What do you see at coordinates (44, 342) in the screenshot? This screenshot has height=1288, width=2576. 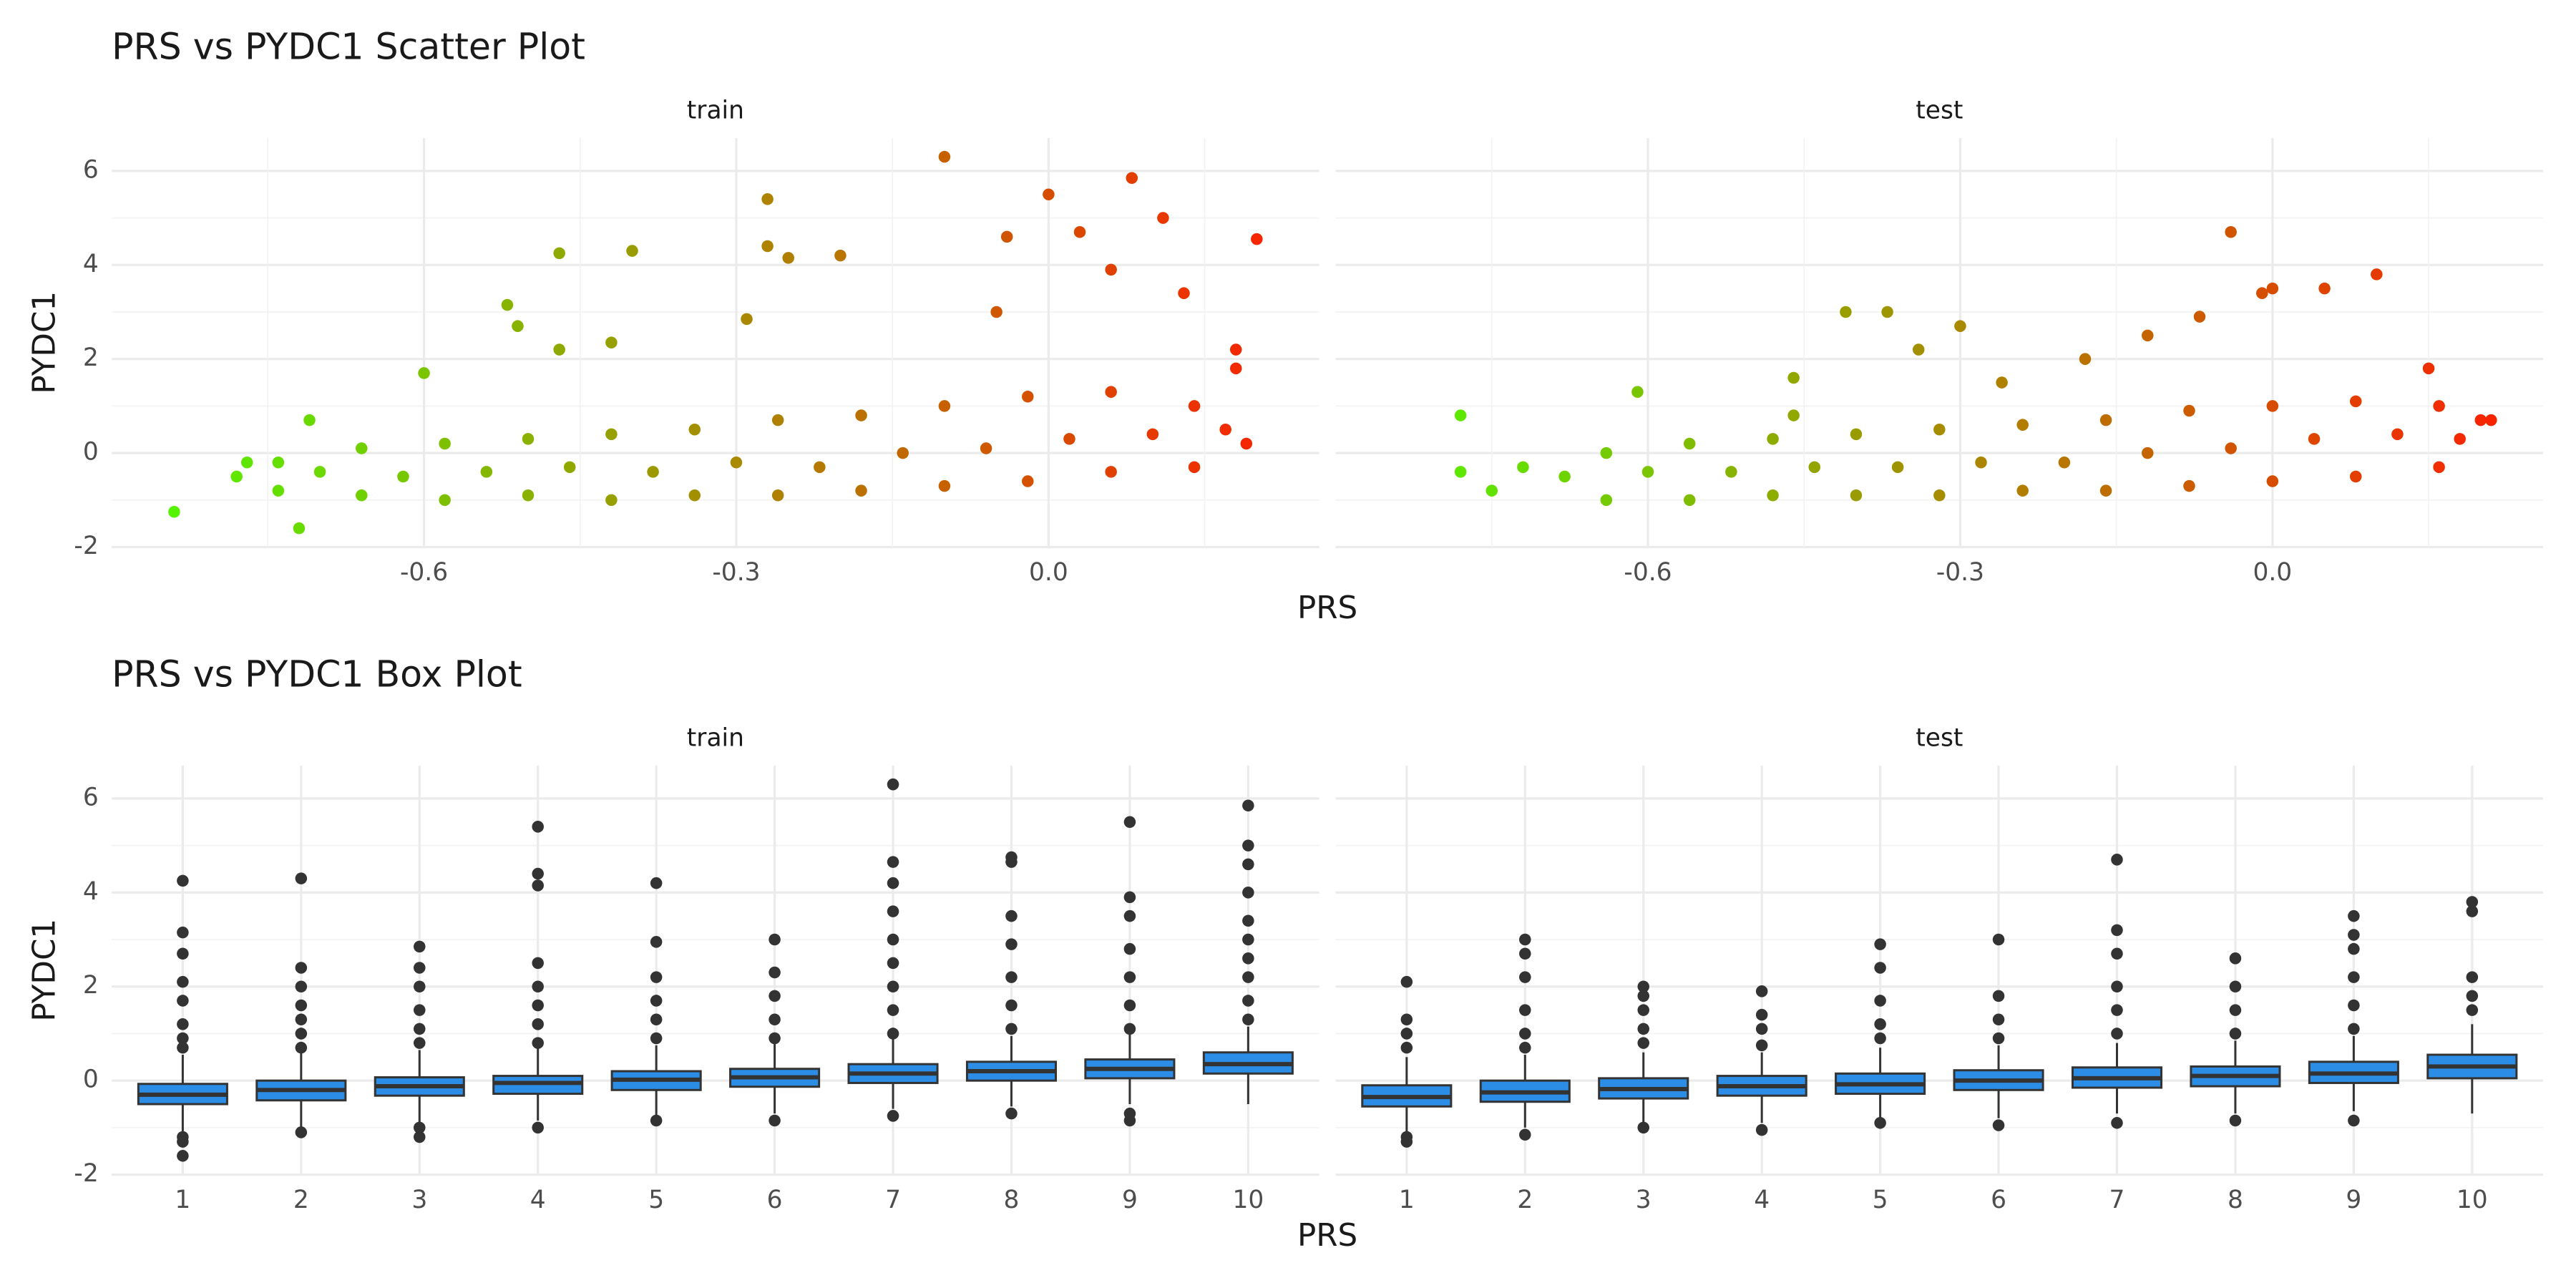 I see `y-axis-label: PYDC1` at bounding box center [44, 342].